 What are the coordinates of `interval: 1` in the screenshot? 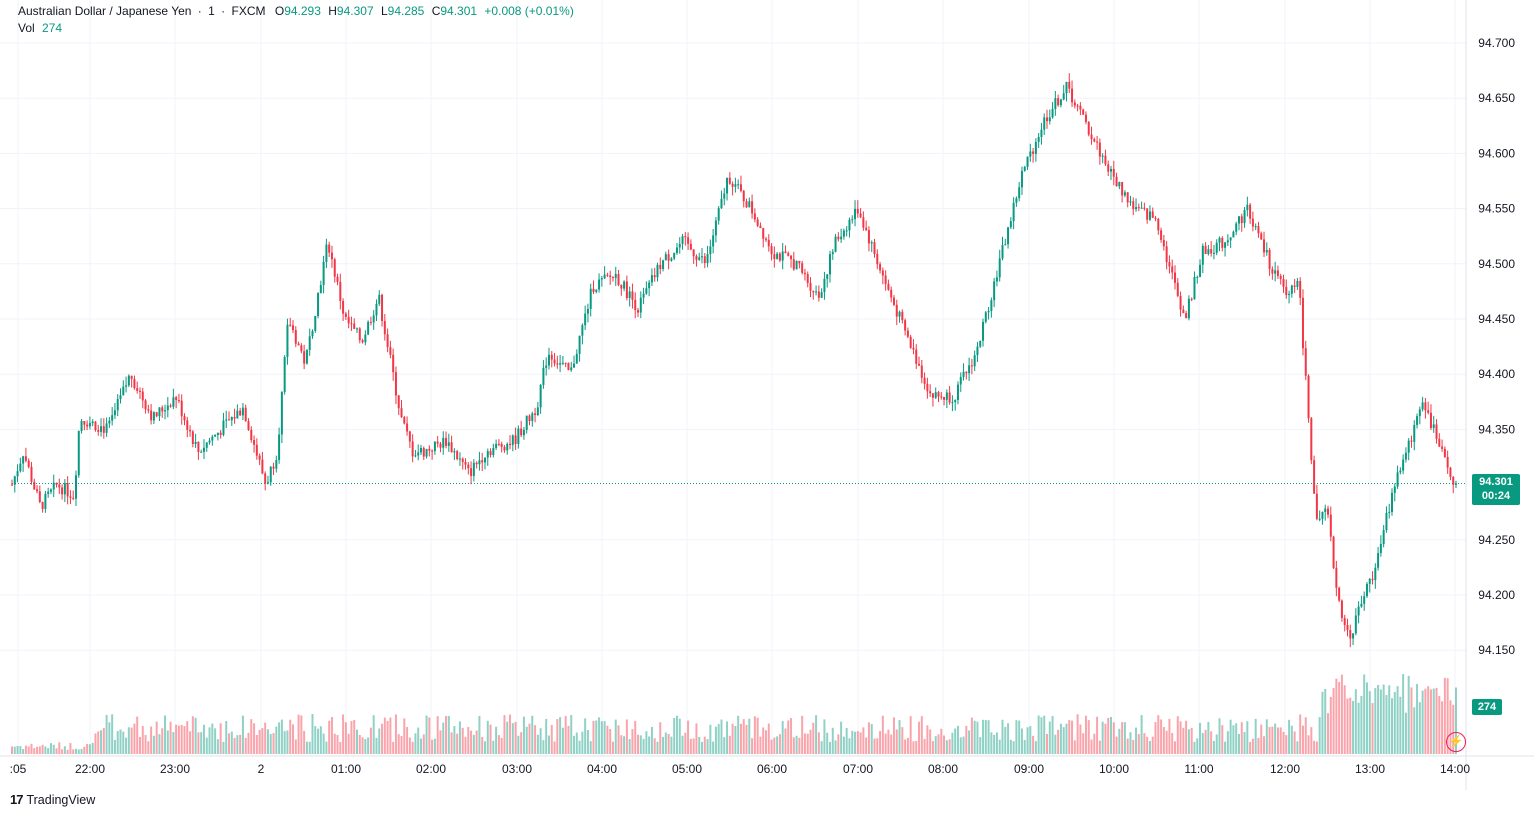 It's located at (211, 11).